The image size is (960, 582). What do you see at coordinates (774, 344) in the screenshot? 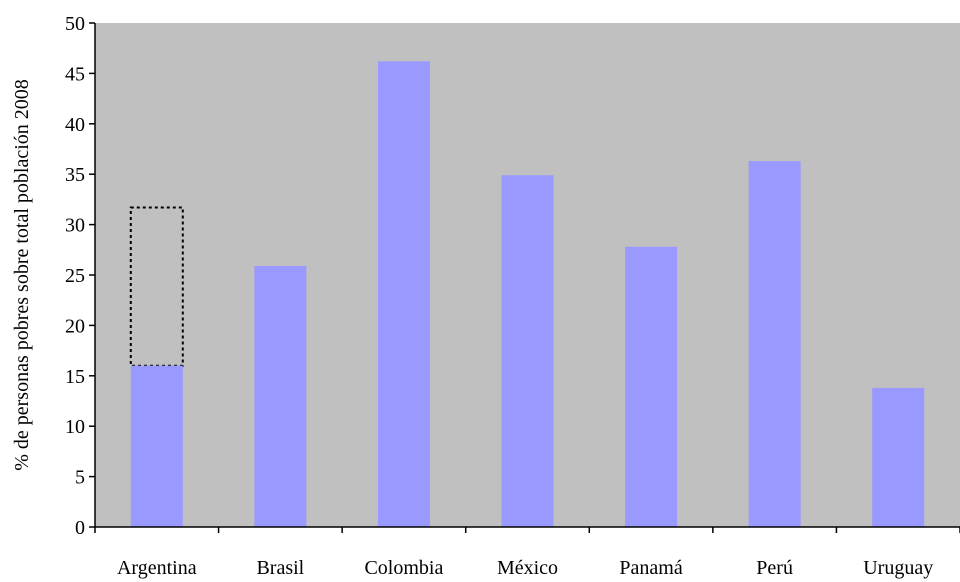
I see `bar-perú` at bounding box center [774, 344].